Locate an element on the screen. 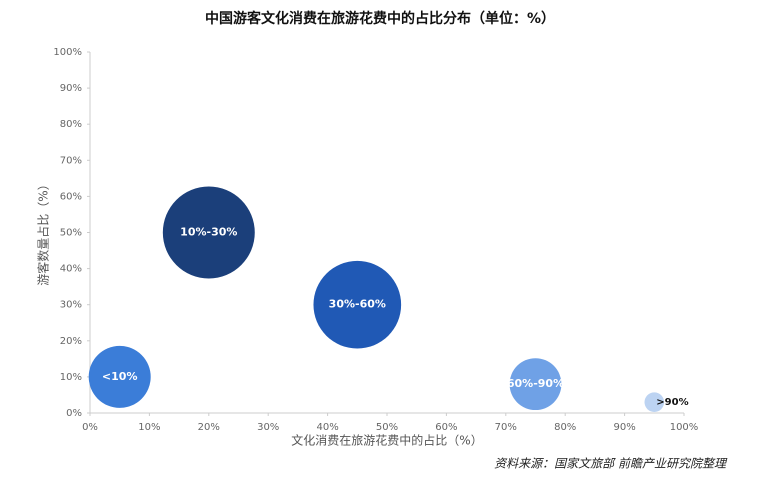 This screenshot has height=484, width=760. bubble-label: 30%-60% is located at coordinates (357, 304).